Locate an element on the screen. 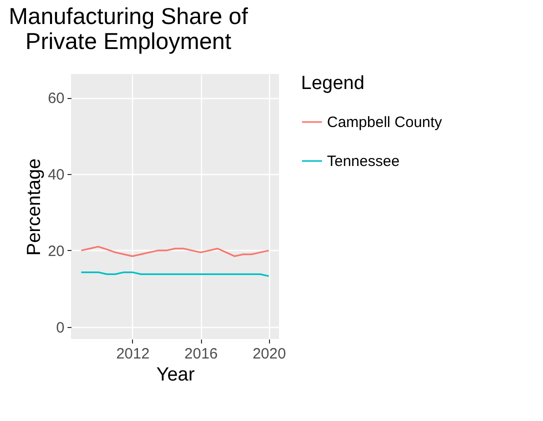  y-tick-label: 0 is located at coordinates (60, 327).